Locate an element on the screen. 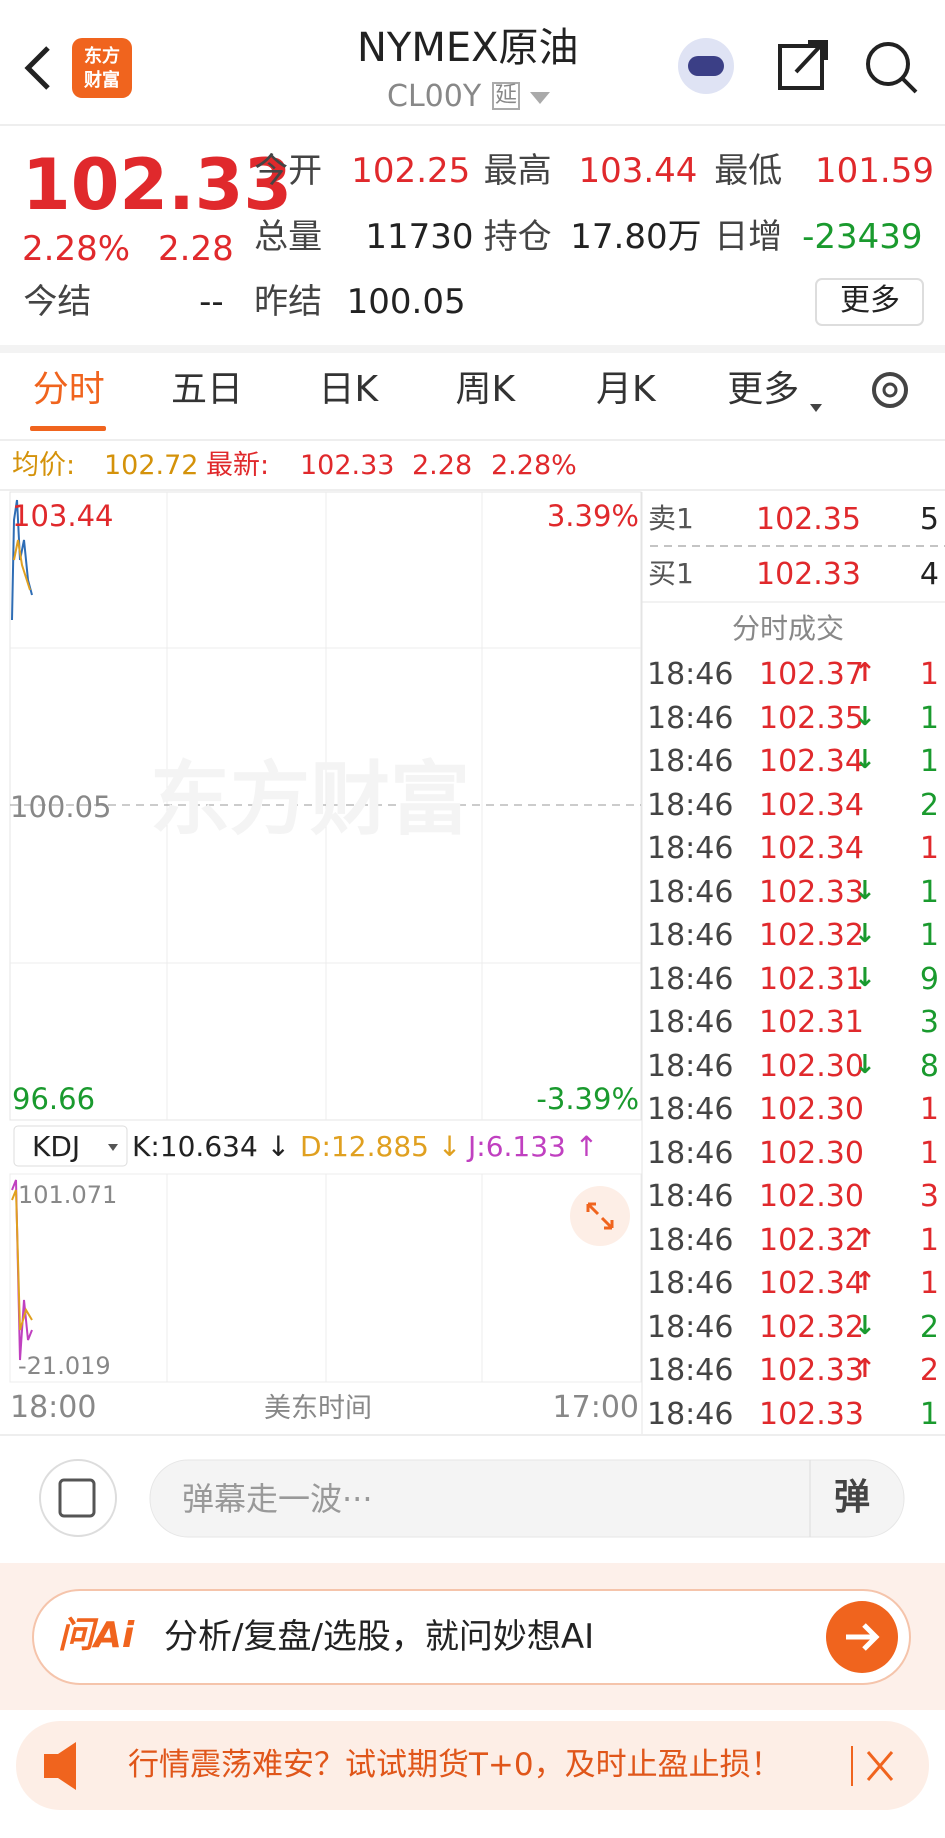 The height and width of the screenshot is (1838, 945). x-start: 18:00 is located at coordinates (53, 1407).